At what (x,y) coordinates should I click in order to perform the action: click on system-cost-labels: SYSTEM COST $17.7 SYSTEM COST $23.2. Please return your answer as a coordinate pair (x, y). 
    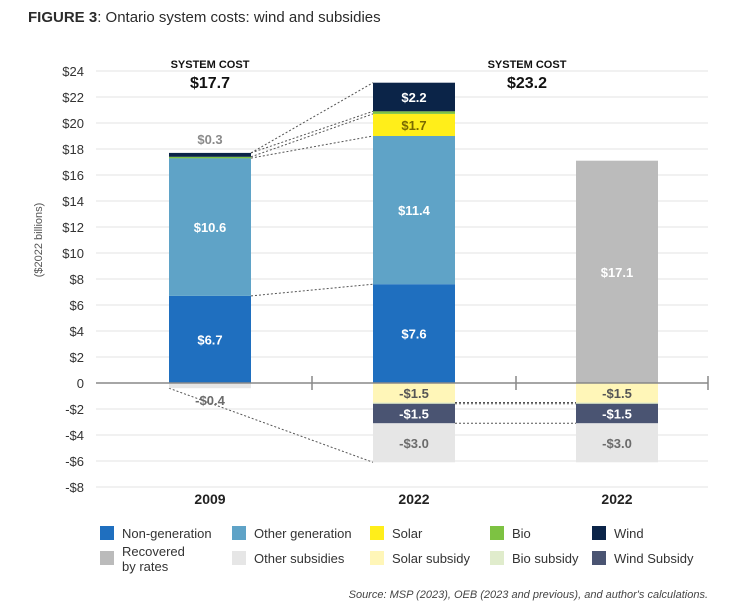
    Looking at the image, I should click on (369, 75).